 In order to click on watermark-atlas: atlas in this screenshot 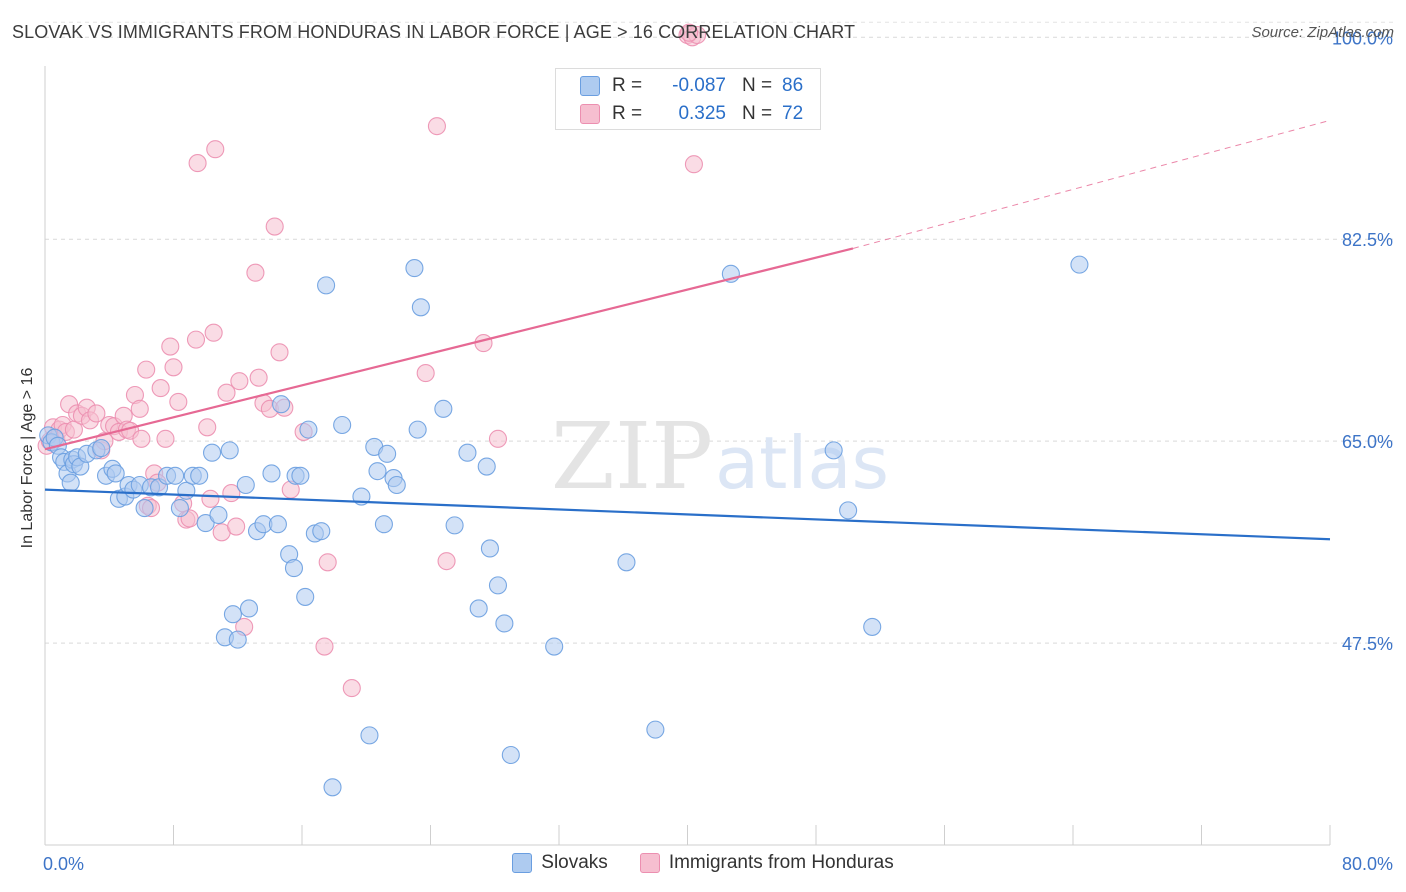, I will do `click(802, 463)`.